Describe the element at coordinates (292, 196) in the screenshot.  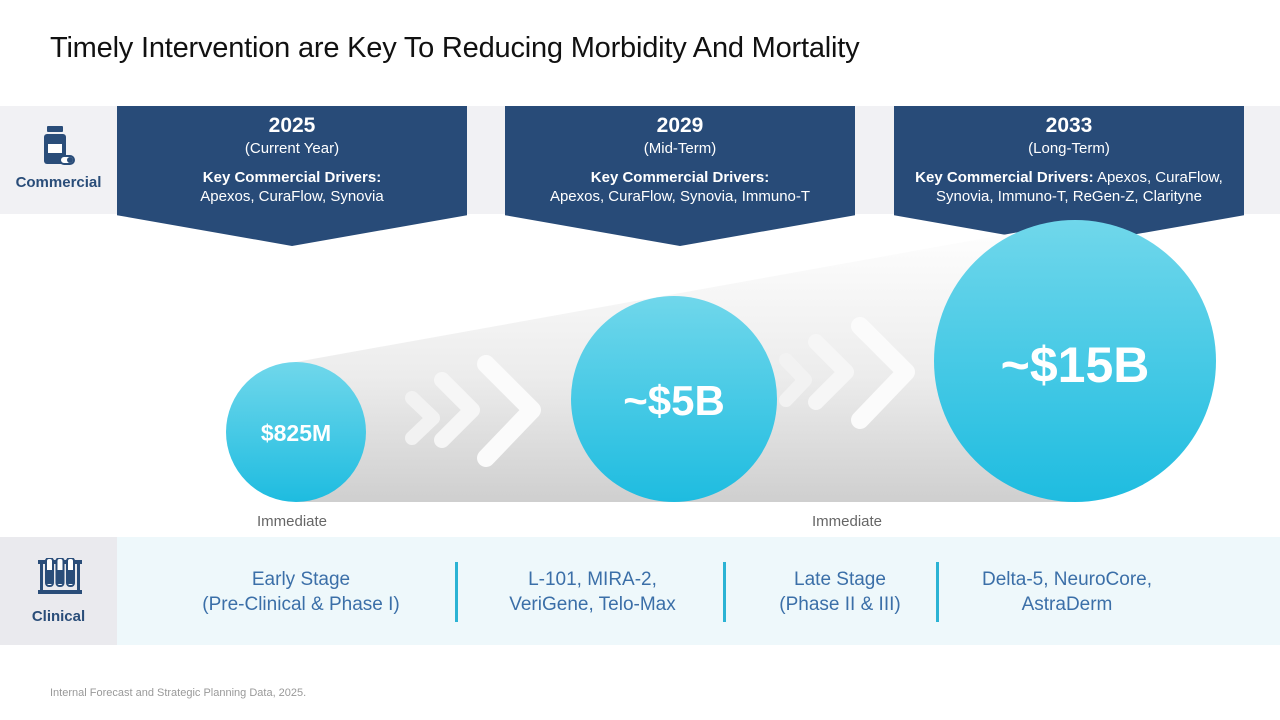
I see `drivers-list: Apexos, CuraFlow, Synovia` at that location.